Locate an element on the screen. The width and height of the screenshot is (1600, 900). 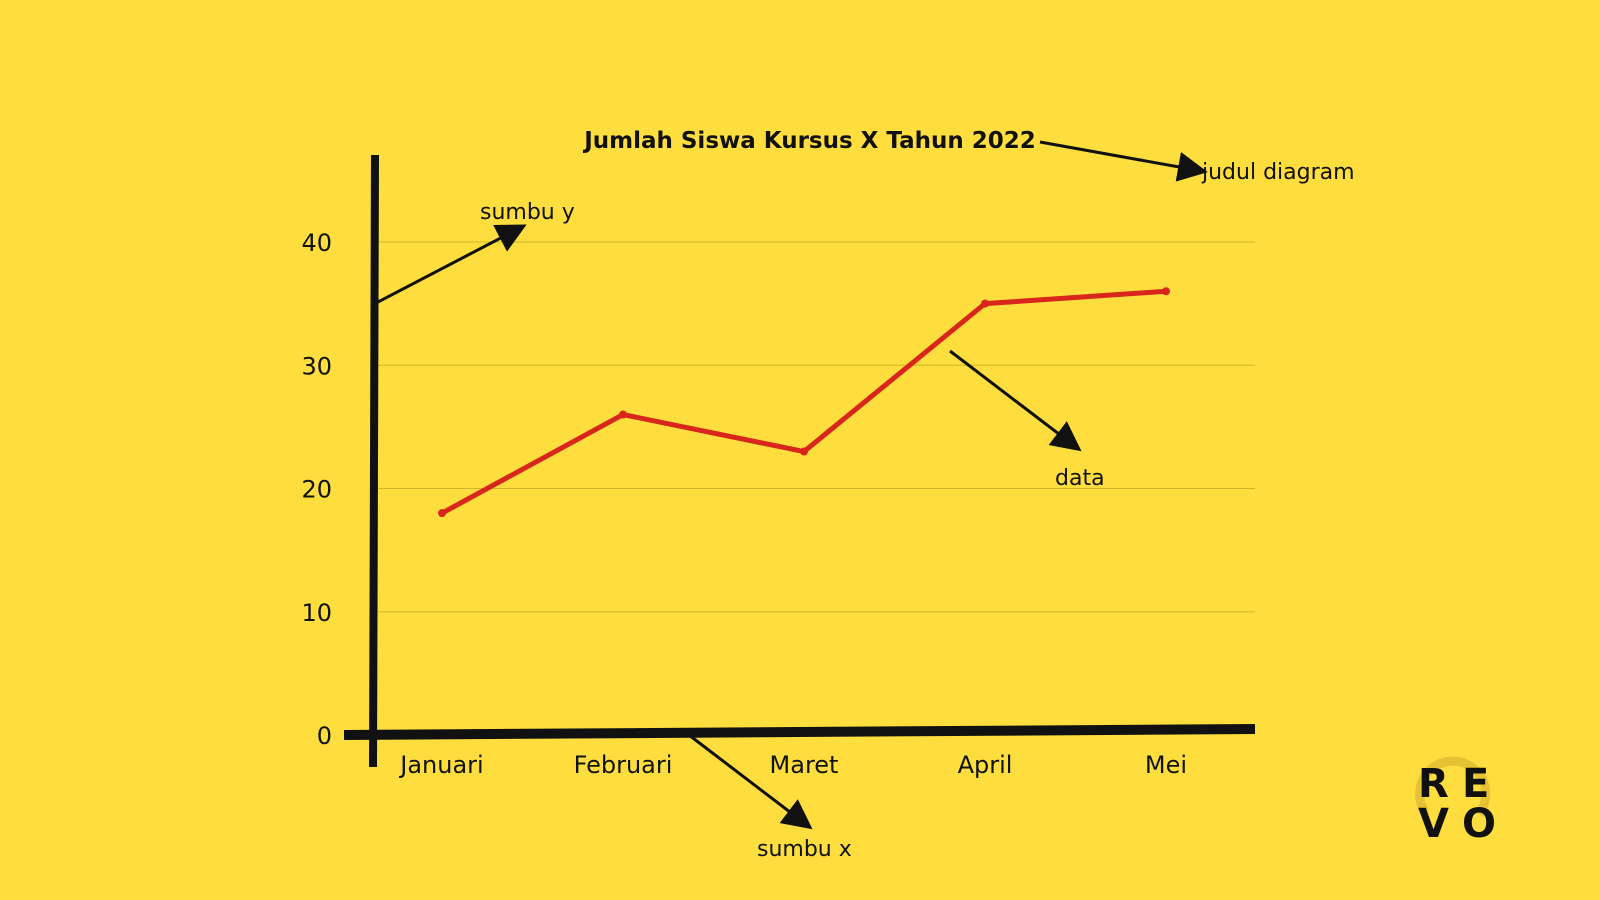
y-tick-label: 30 is located at coordinates (316, 366).